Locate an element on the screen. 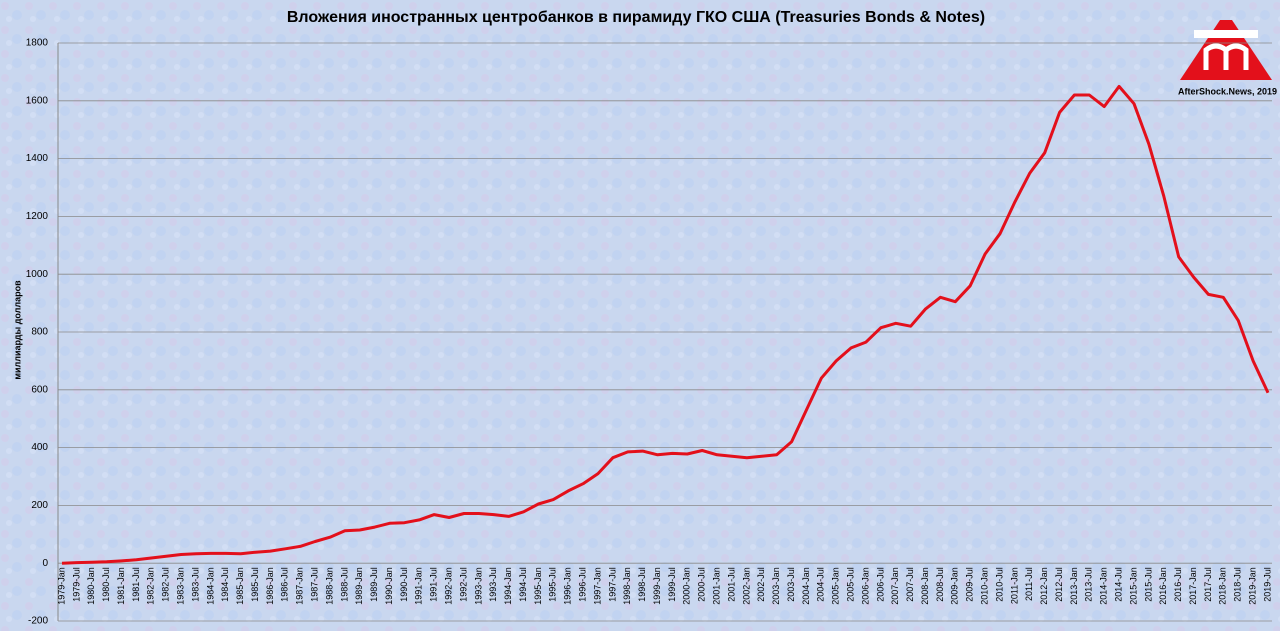 The width and height of the screenshot is (1280, 631). x-tick-label: 1983-Jul is located at coordinates (195, 584).